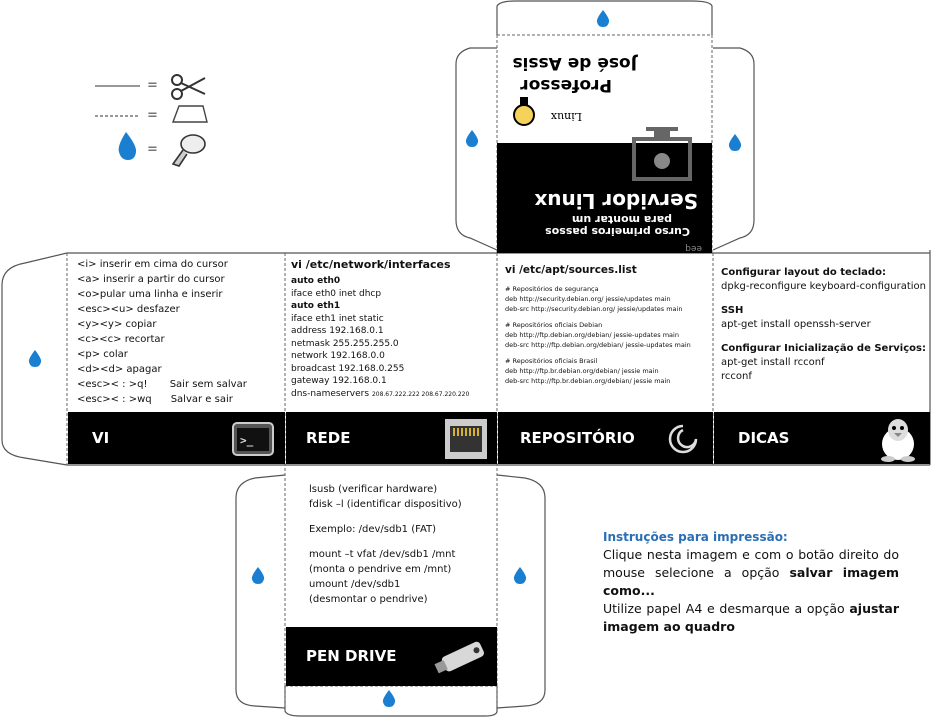 Image resolution: width=944 pixels, height=717 pixels. Describe the element at coordinates (373, 529) in the screenshot. I see `pendrive-line: Exemplo: /dev/sdb1 (FAT)` at that location.